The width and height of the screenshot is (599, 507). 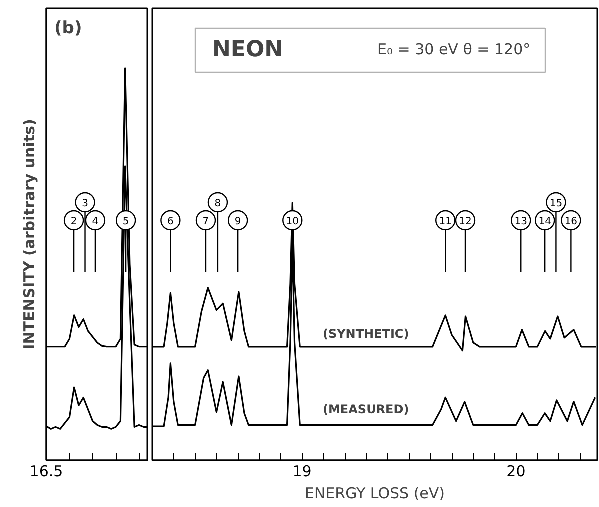 I want to click on annotation: 5, so click(x=126, y=222).